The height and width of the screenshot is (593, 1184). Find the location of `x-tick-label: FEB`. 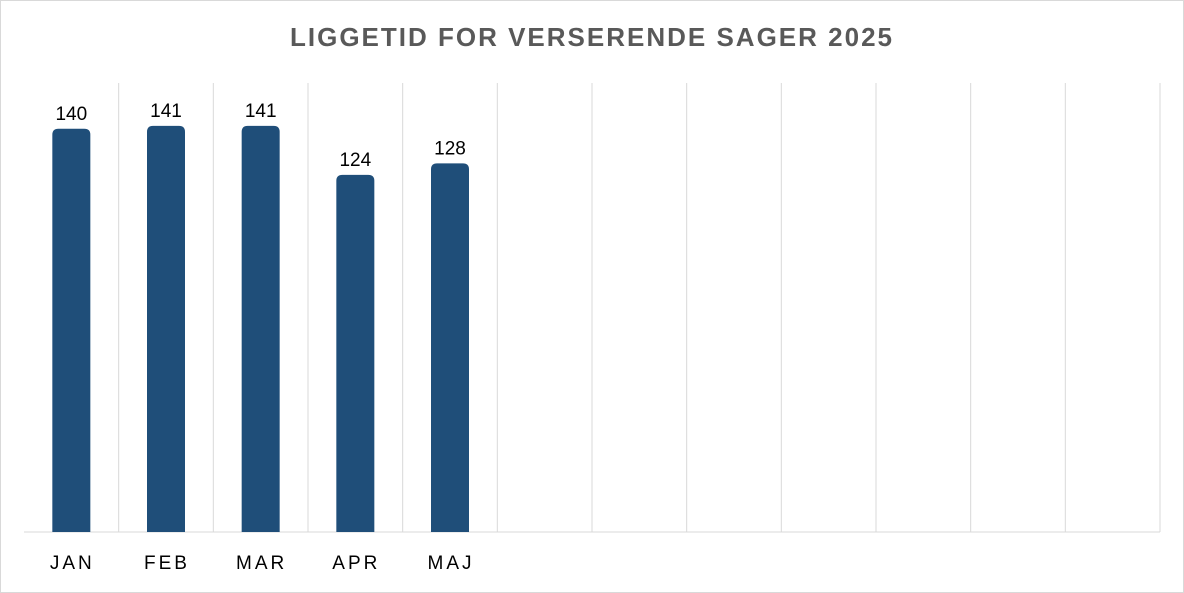

x-tick-label: FEB is located at coordinates (167, 563).